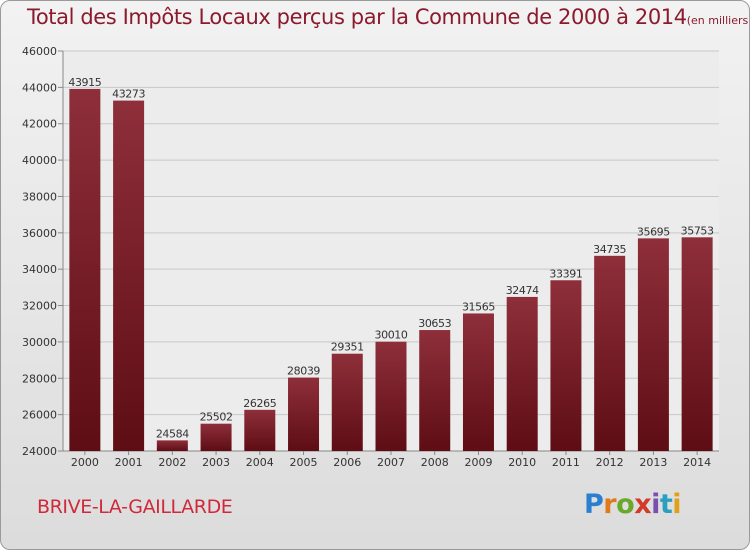  I want to click on x-tick-label: 2004, so click(260, 462).